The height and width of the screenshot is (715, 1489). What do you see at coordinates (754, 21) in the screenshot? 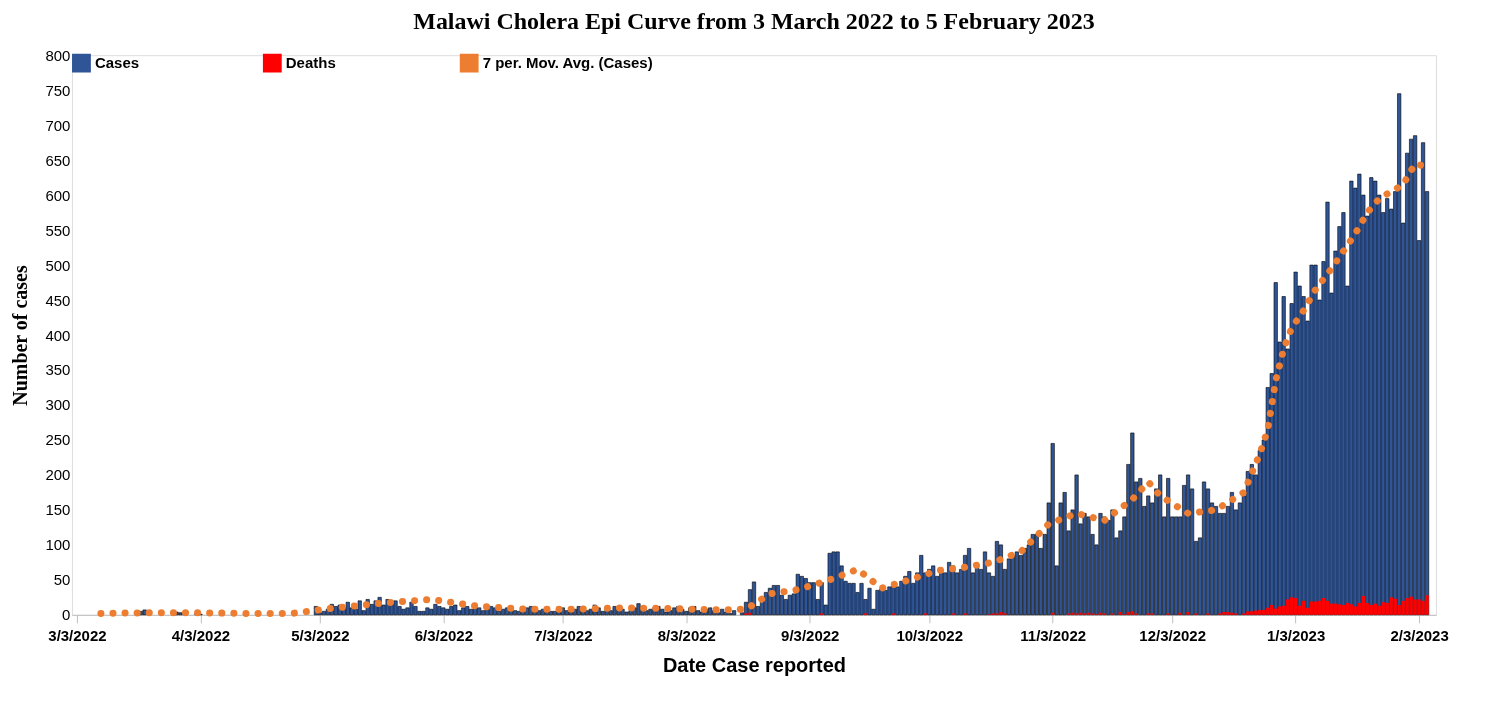
I see `chart-title: Malawi Cholera Epi Curve from 3 March 2022 to 5 February 2023` at bounding box center [754, 21].